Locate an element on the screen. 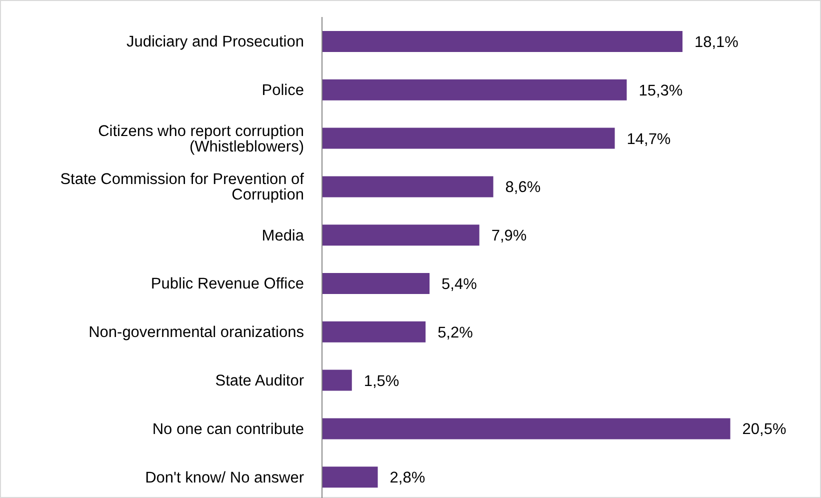  data-label: 5,4% is located at coordinates (460, 285).